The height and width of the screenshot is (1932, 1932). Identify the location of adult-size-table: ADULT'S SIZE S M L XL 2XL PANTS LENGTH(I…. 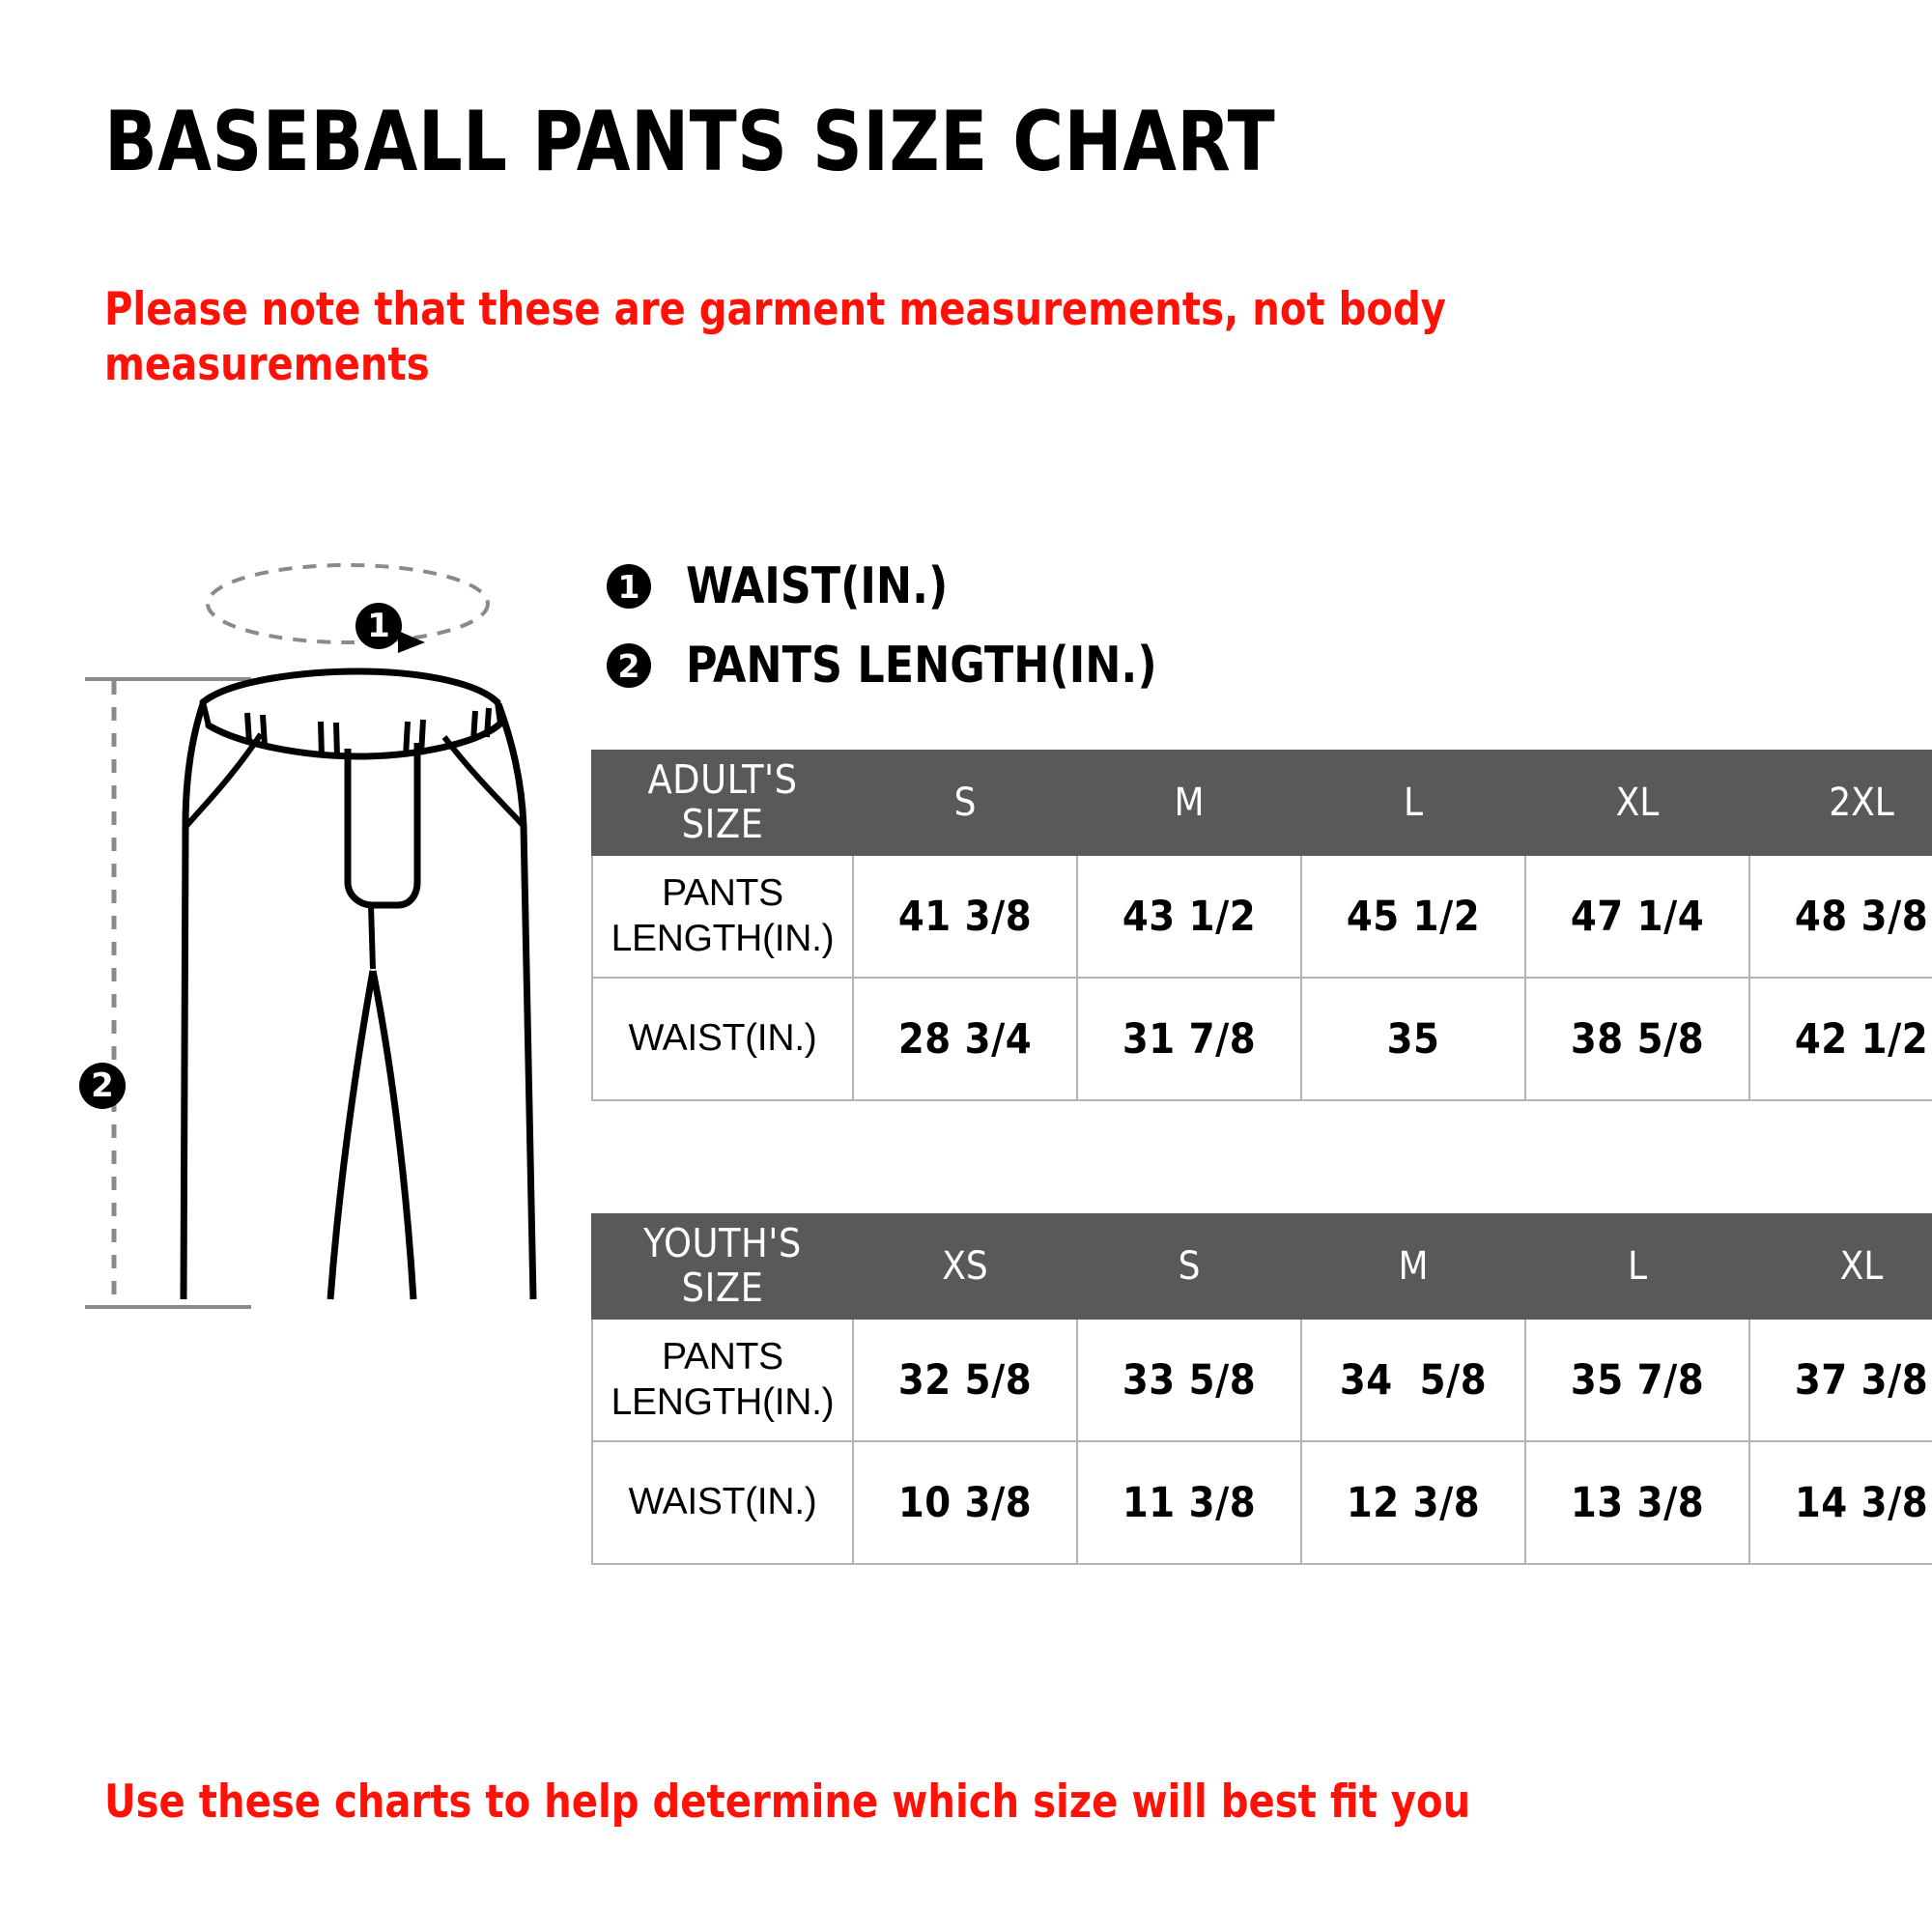
(1261, 925).